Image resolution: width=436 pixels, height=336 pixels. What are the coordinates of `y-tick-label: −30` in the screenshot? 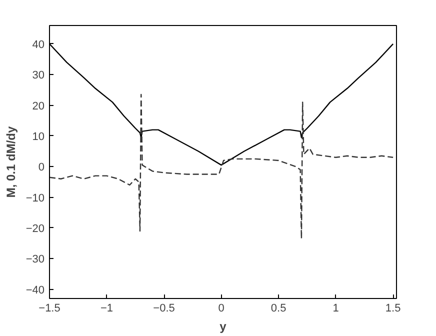 It's located at (35, 260).